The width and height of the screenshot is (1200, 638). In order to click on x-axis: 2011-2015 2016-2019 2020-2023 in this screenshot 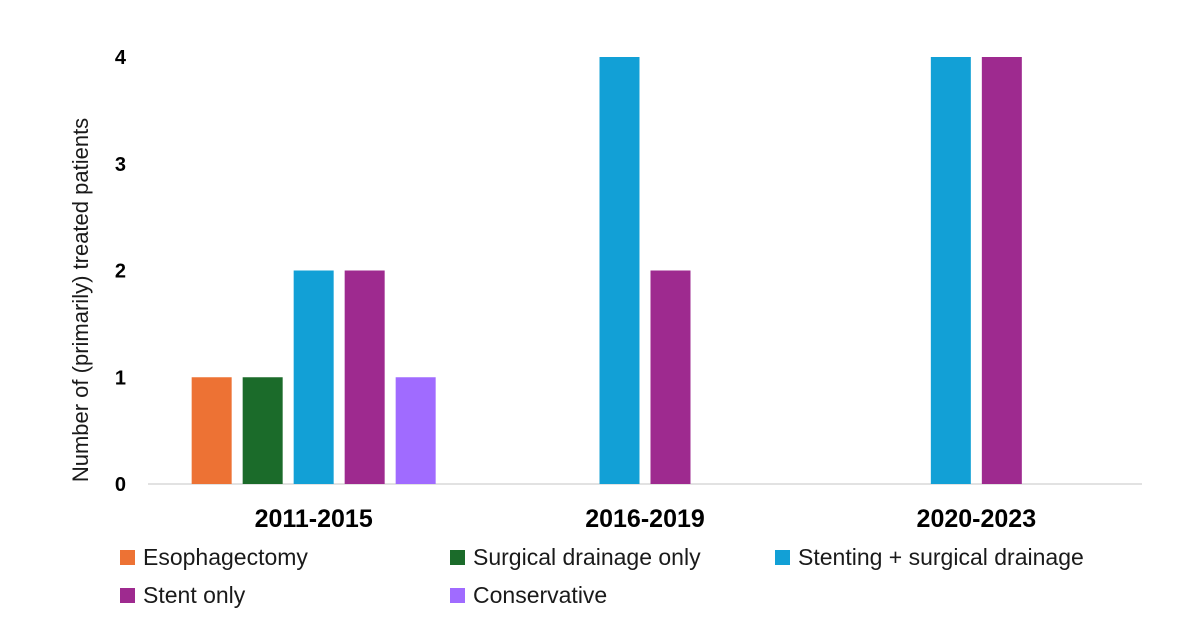, I will do `click(646, 519)`.